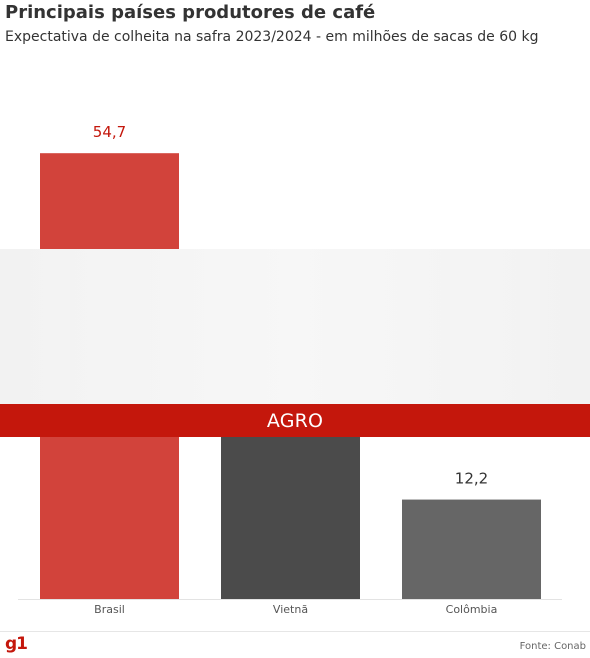 The height and width of the screenshot is (658, 590). Describe the element at coordinates (190, 12) in the screenshot. I see `chart-title: Principais países produtores de café` at that location.